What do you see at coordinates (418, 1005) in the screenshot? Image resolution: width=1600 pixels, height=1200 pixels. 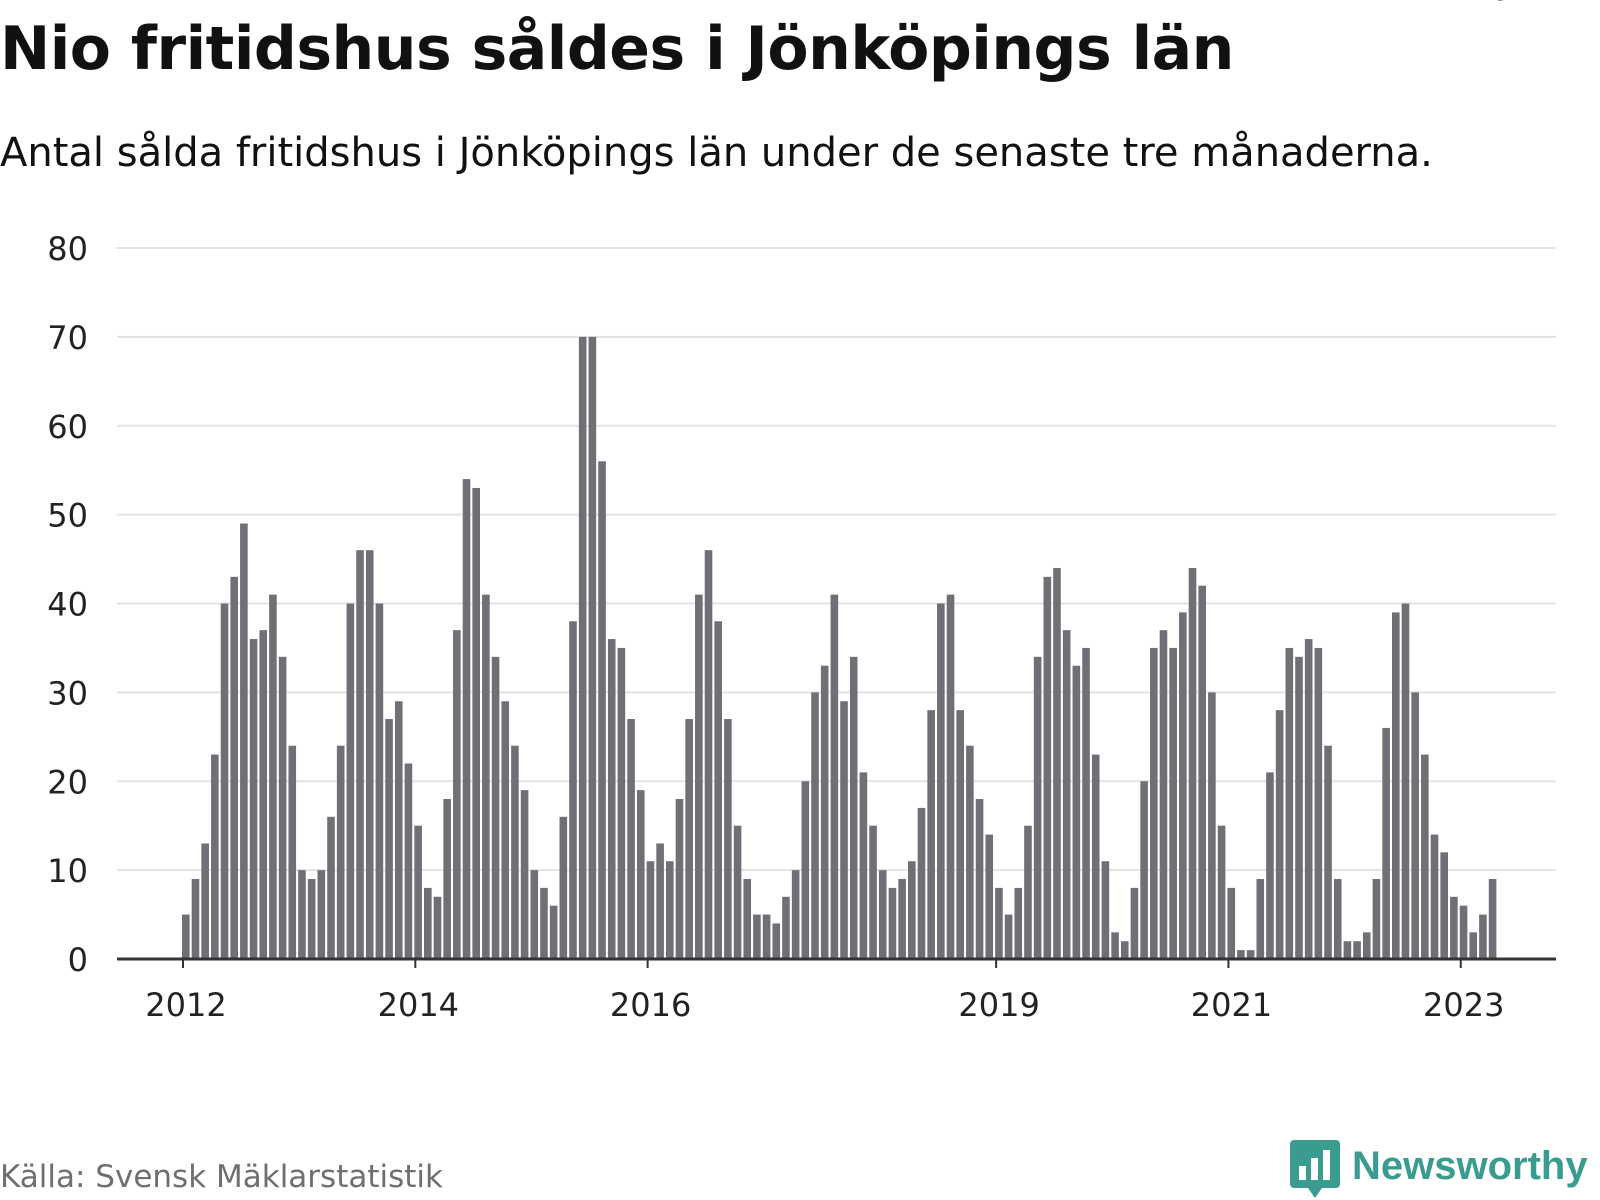 I see `x-tick-label: 2014` at bounding box center [418, 1005].